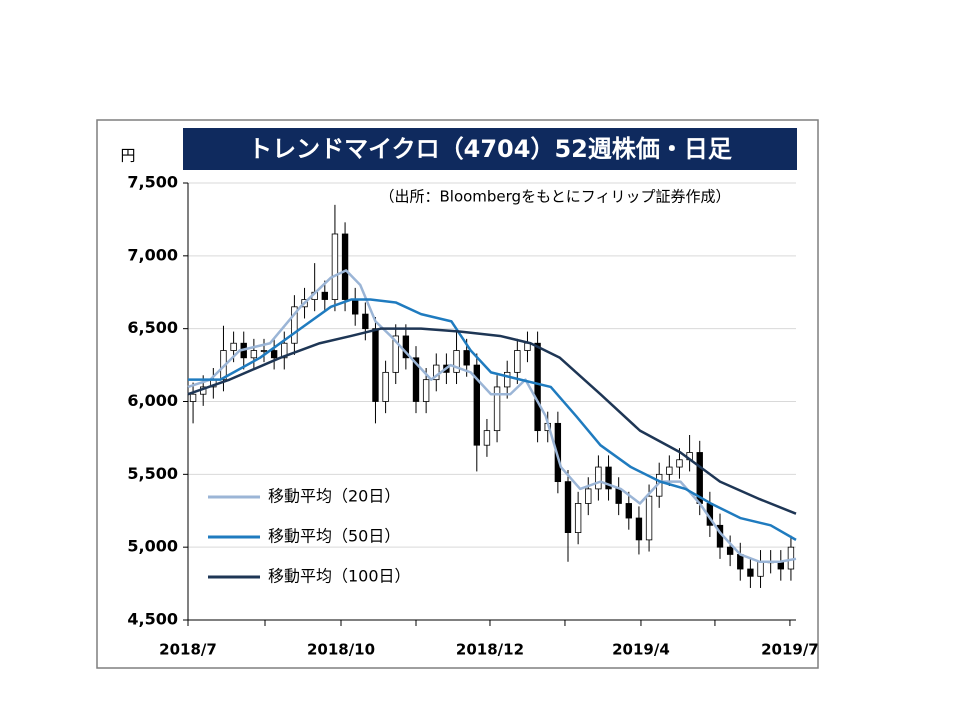 The image size is (960, 724). Describe the element at coordinates (152, 254) in the screenshot. I see `y-tick-label: 7,000` at that location.